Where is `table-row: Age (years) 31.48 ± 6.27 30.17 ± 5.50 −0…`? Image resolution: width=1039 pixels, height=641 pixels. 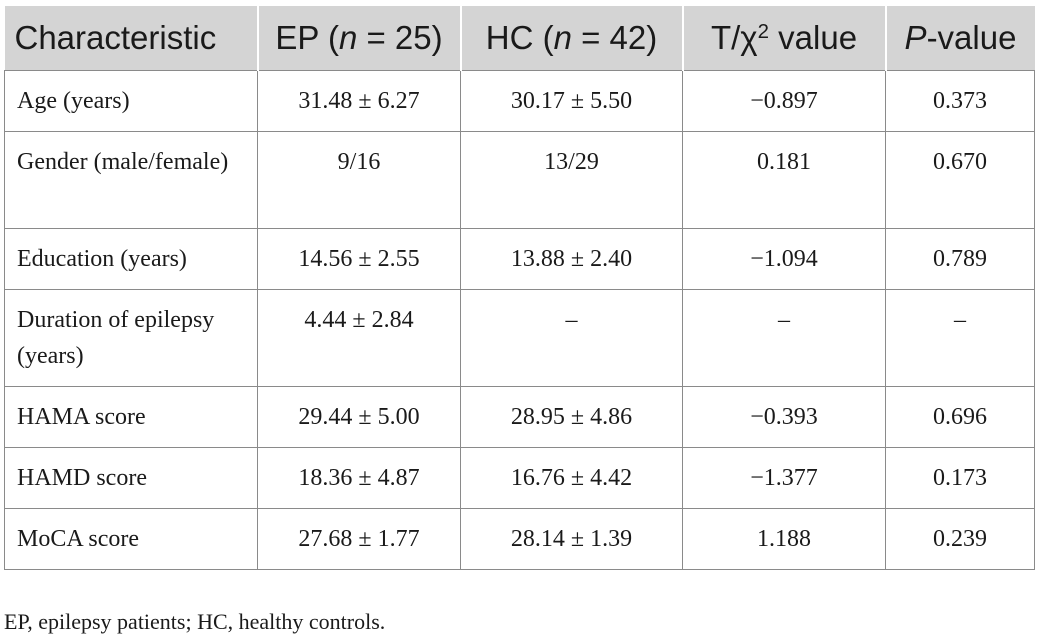 table-row: Age (years) 31.48 ± 6.27 30.17 ± 5.50 −0… is located at coordinates (519, 101).